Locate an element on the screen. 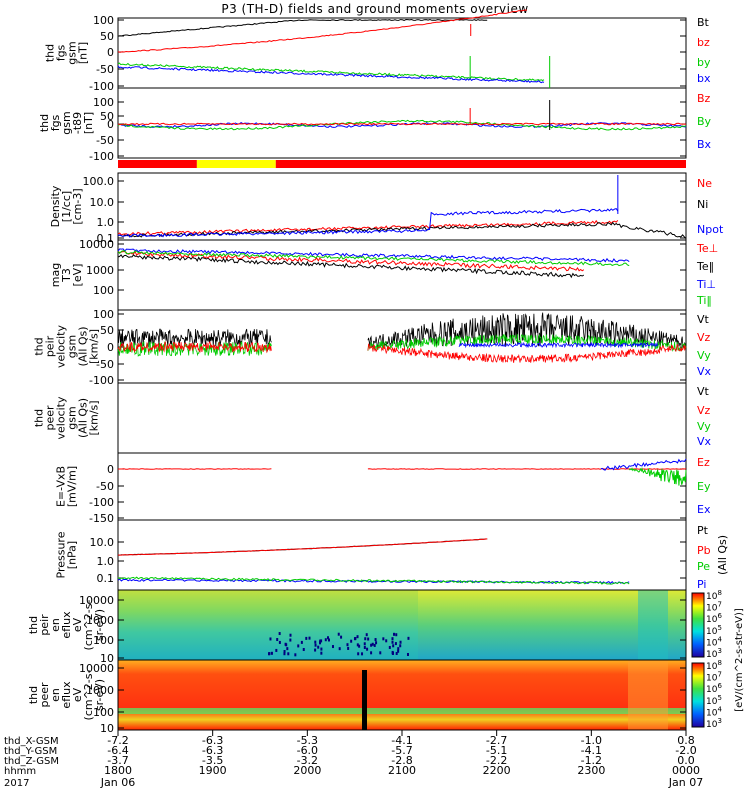  fgs_gsm_dc-frame is located at coordinates (402, 123).